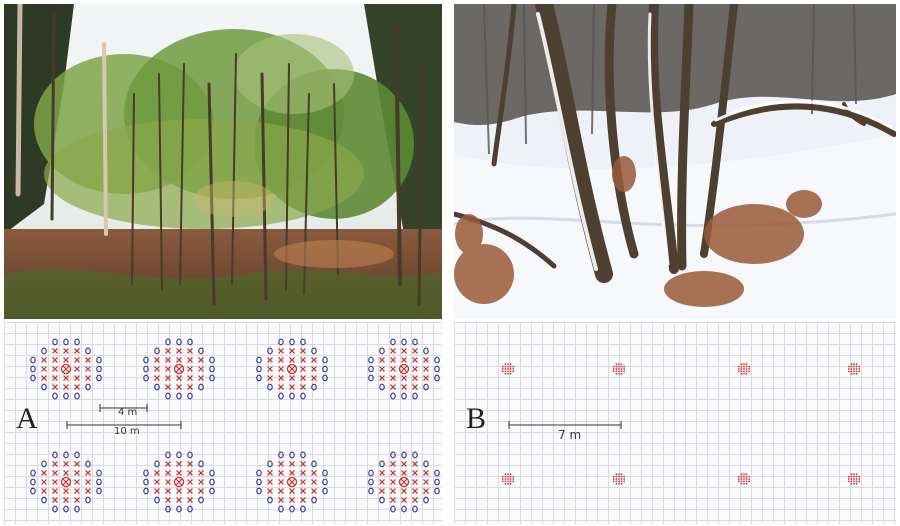 Image resolution: width=900 pixels, height=526 pixels. What do you see at coordinates (681, 424) in the screenshot?
I see `cluster-pattern-b` at bounding box center [681, 424].